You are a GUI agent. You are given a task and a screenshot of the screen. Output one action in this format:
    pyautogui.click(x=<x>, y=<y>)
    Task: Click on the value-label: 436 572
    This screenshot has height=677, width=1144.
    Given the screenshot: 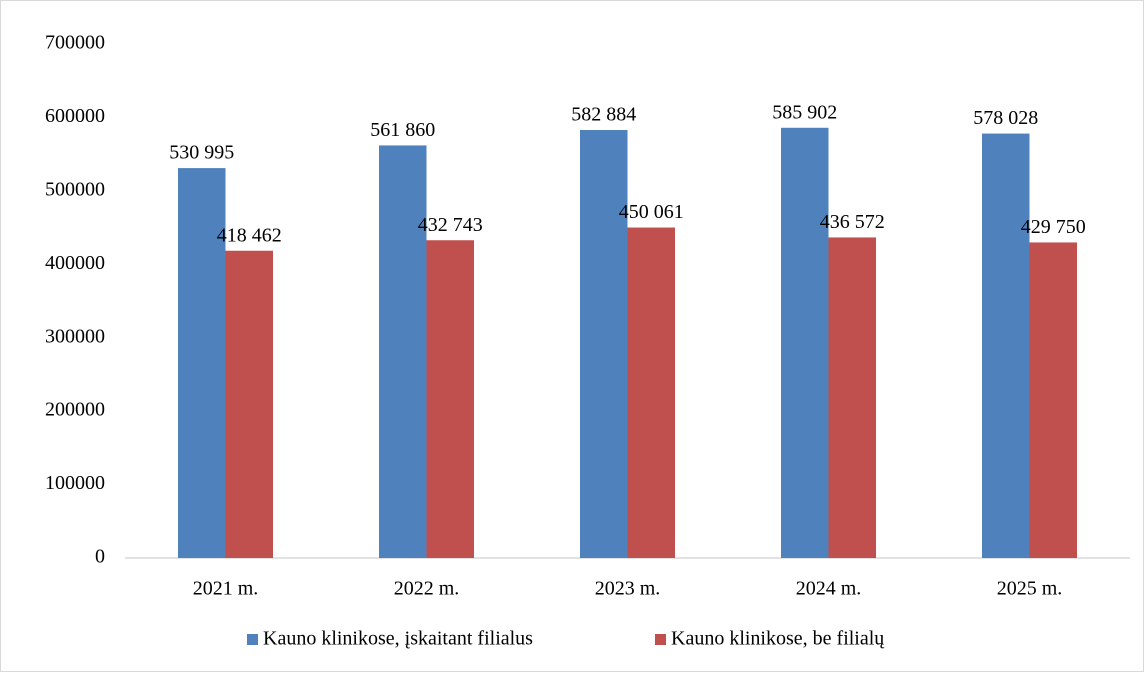 What is the action you would take?
    pyautogui.click(x=852, y=222)
    